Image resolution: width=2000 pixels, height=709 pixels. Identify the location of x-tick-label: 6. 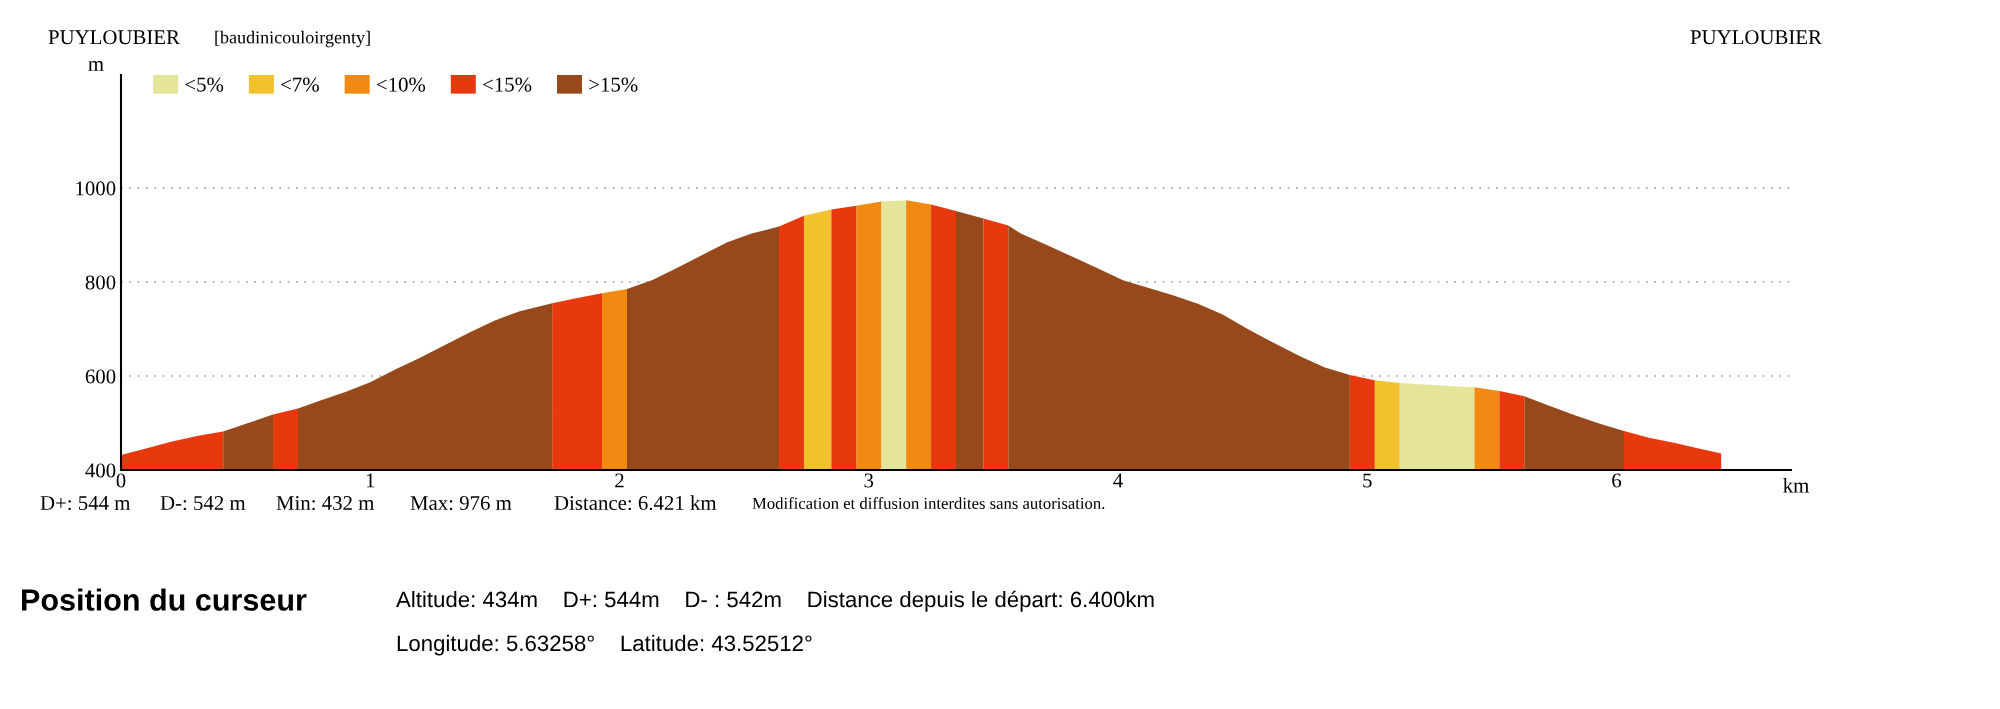
(1617, 480).